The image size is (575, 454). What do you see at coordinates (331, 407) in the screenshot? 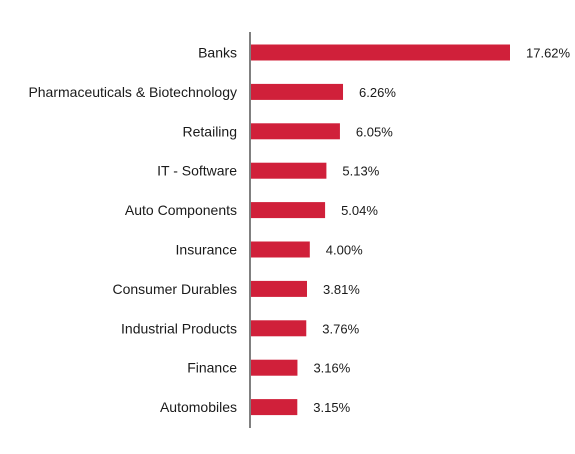
I see `value-label: 3.15%` at bounding box center [331, 407].